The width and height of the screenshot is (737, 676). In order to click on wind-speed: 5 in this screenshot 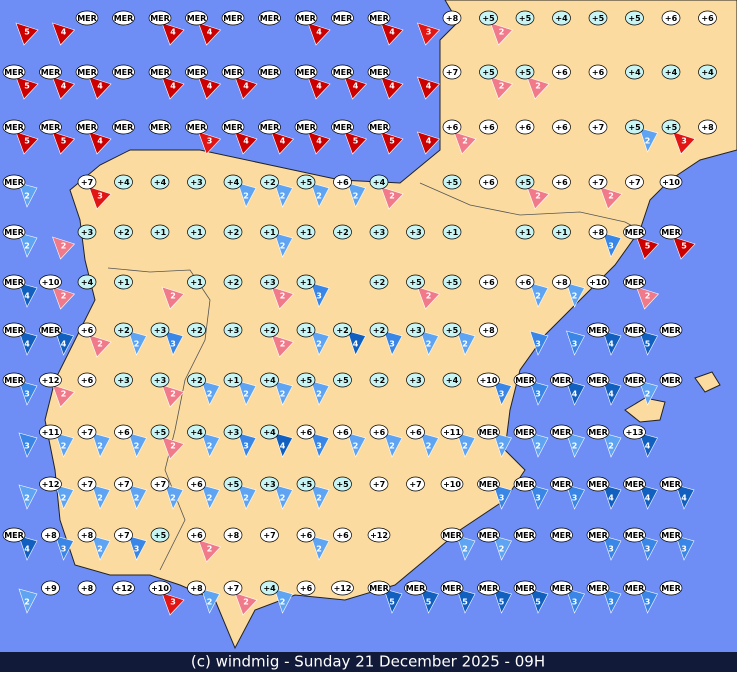, I will do `click(465, 602)`.